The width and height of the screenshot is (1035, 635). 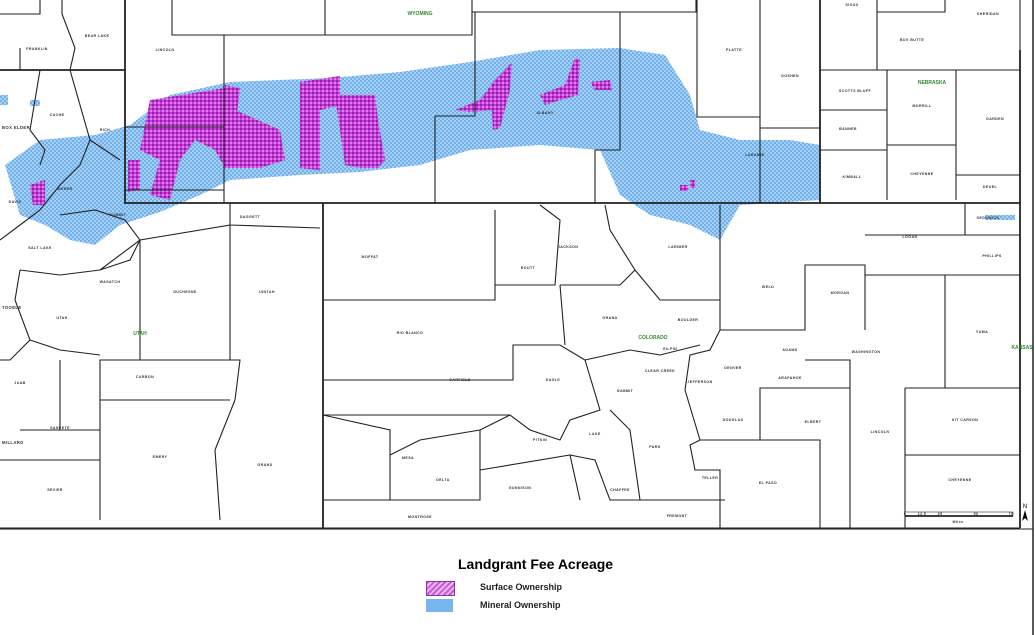 What do you see at coordinates (852, 177) in the screenshot?
I see `county-label: KIMBALL` at bounding box center [852, 177].